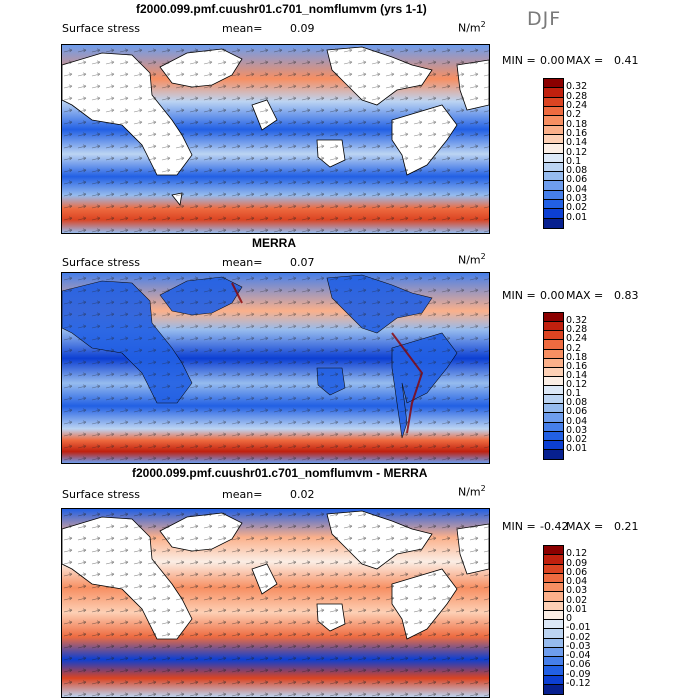 This screenshot has width=700, height=700. What do you see at coordinates (544, 19) in the screenshot?
I see `season-label: DJF` at bounding box center [544, 19].